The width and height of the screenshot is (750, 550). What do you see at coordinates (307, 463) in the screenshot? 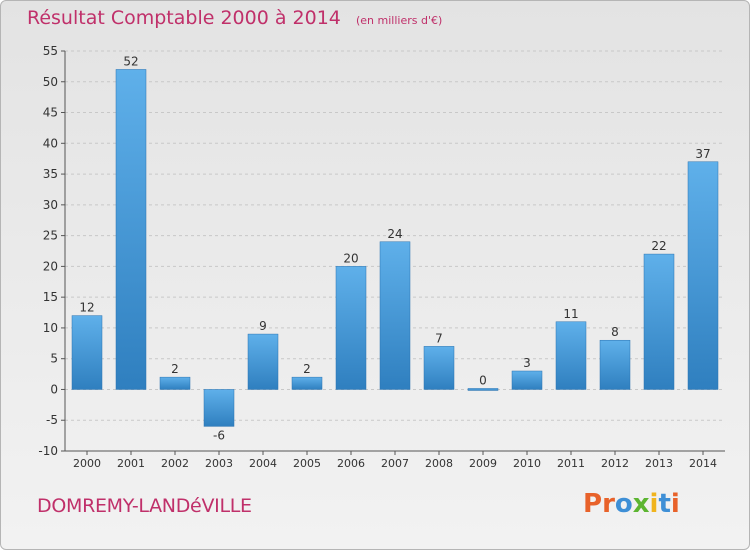
I see `x-tick-label: 2005` at bounding box center [307, 463].